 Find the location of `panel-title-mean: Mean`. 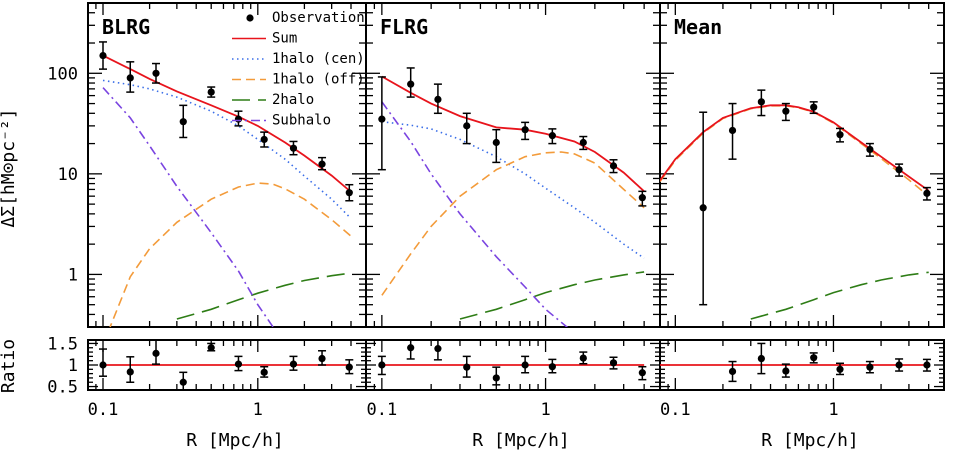

panel-title-mean: Mean is located at coordinates (698, 27).